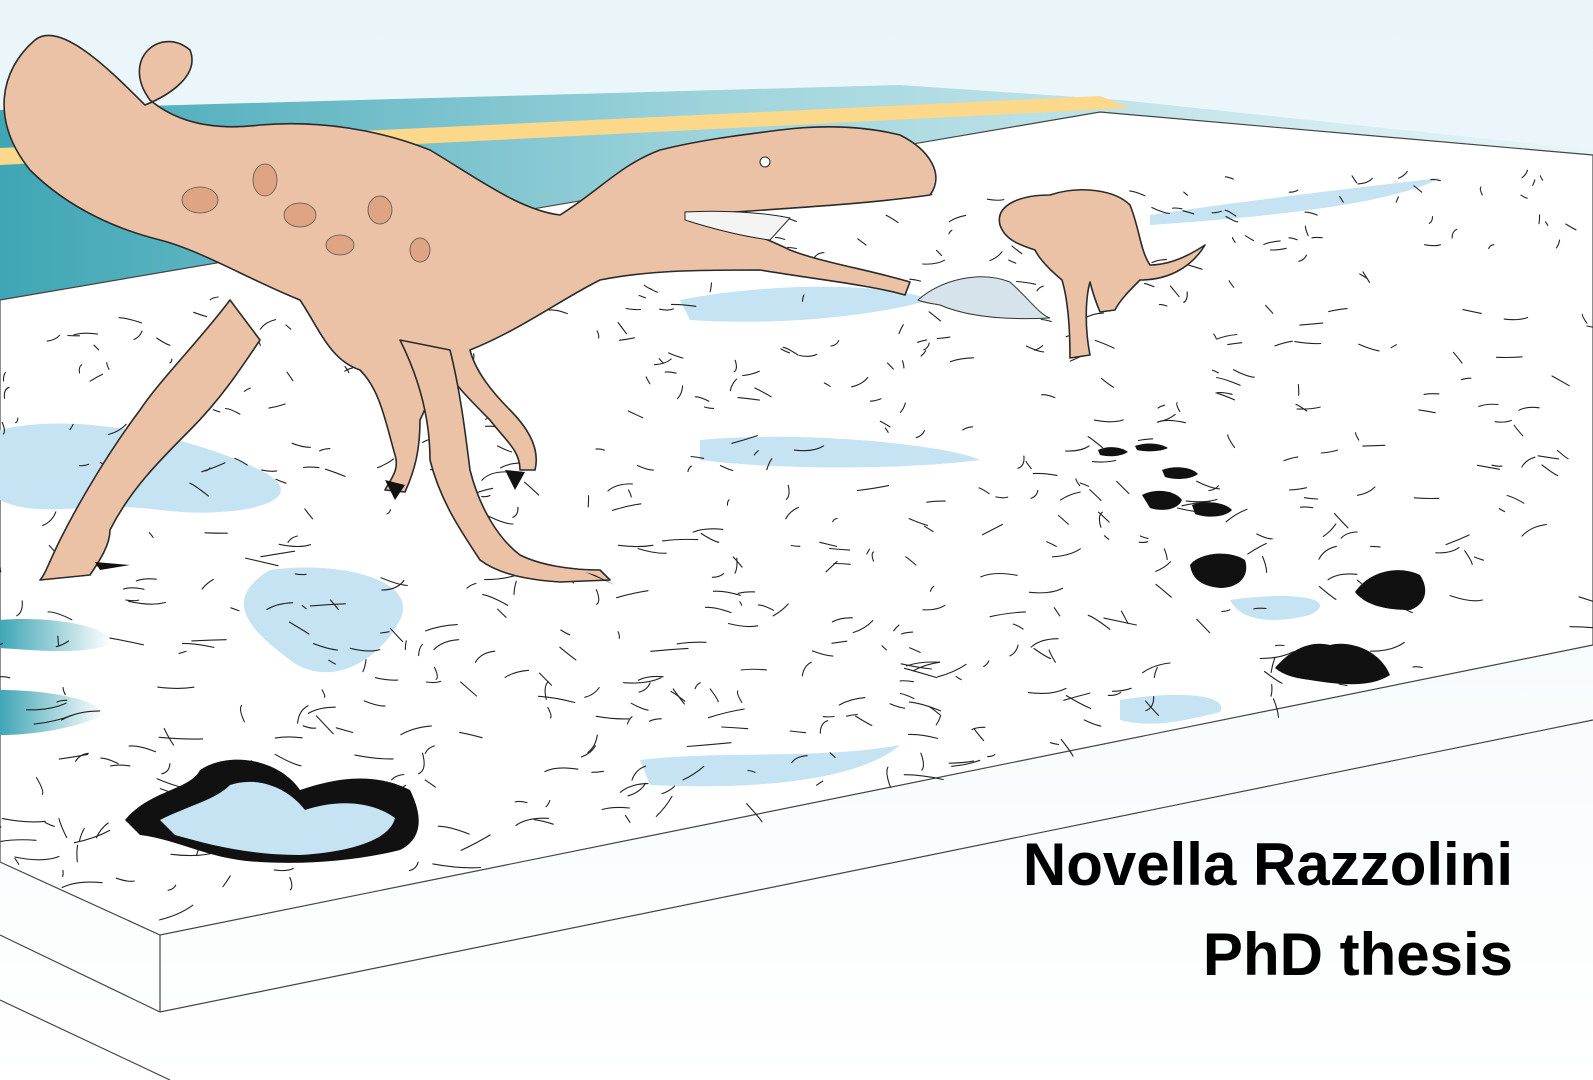 Image resolution: width=1593 pixels, height=1080 pixels. What do you see at coordinates (1113, 452) in the screenshot?
I see `footprint` at bounding box center [1113, 452].